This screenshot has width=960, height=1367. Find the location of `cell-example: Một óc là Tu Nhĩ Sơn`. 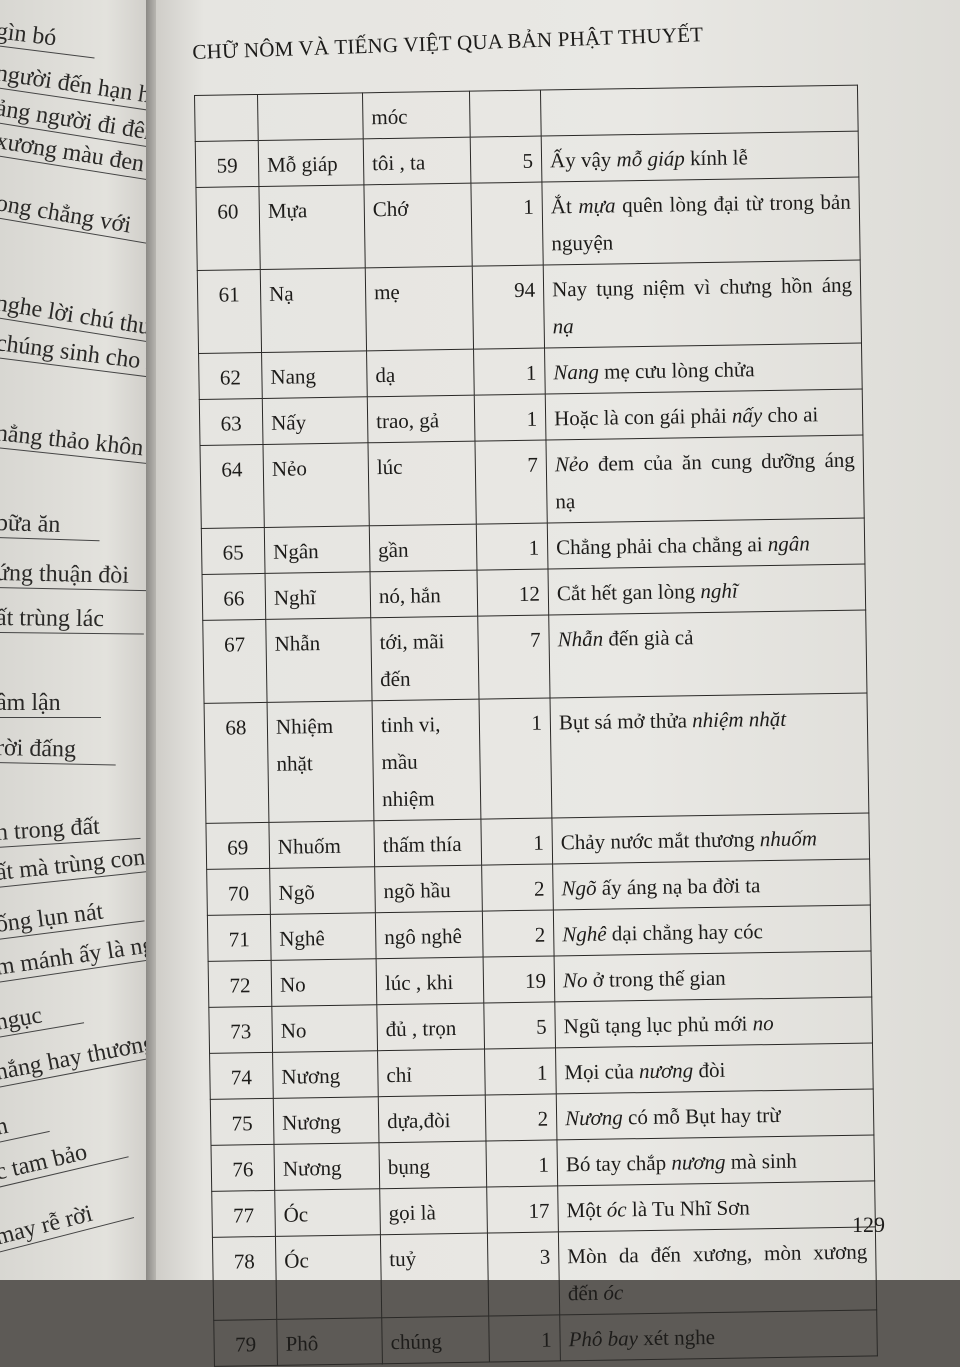

cell-example: Một óc là Tu Nhĩ Sơn is located at coordinates (716, 1206).